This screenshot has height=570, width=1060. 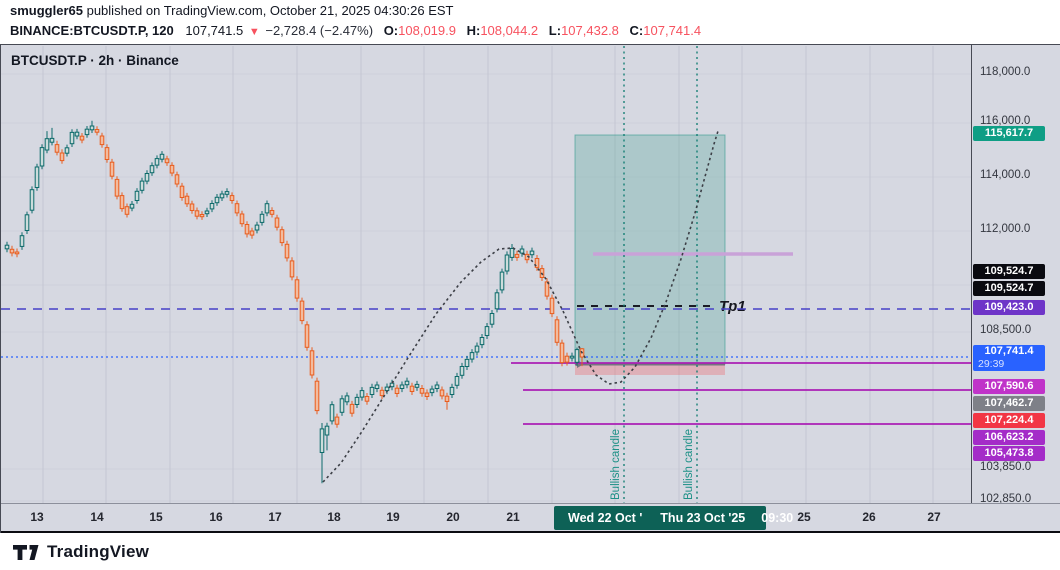 What do you see at coordinates (991, 364) in the screenshot?
I see `bar-countdown: 29:39` at bounding box center [991, 364].